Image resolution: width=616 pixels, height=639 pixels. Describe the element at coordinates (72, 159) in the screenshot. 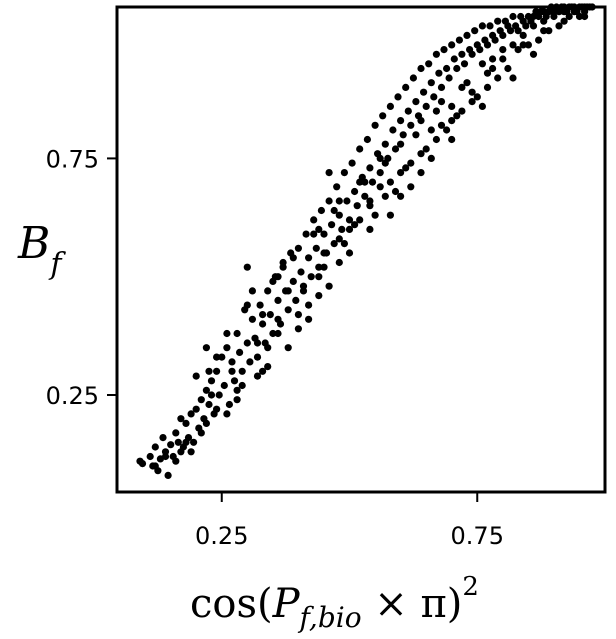

I see `y-tick-label: 0.75` at that location.